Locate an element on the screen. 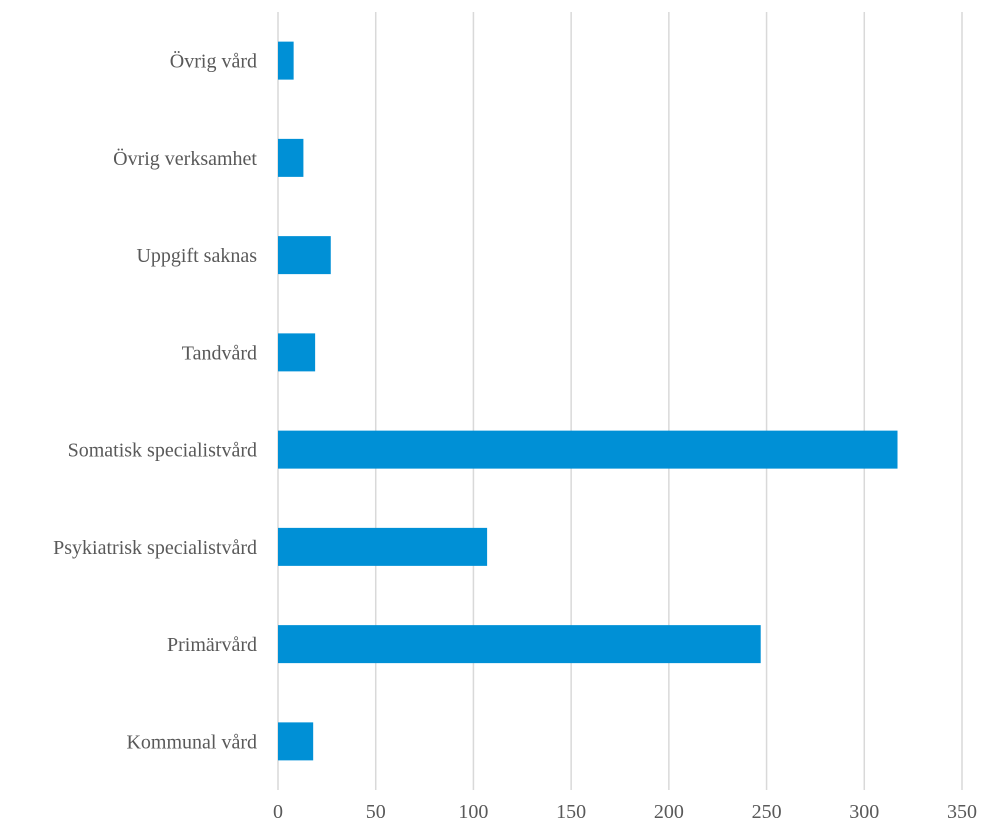 The image size is (982, 829). category-label: Primärvård is located at coordinates (212, 645).